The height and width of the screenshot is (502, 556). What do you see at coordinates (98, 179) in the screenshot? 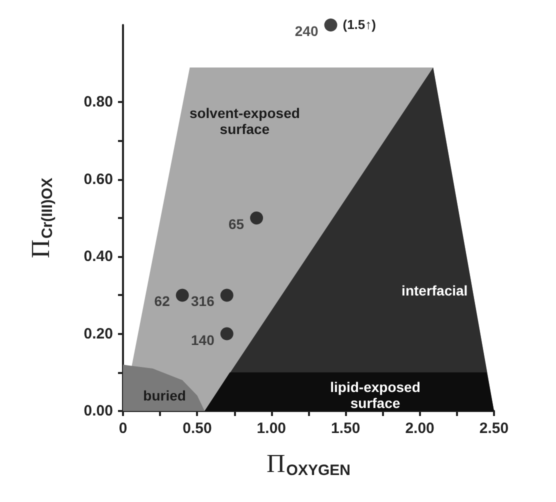
I see `y-tick-label: 0.60` at bounding box center [98, 179].